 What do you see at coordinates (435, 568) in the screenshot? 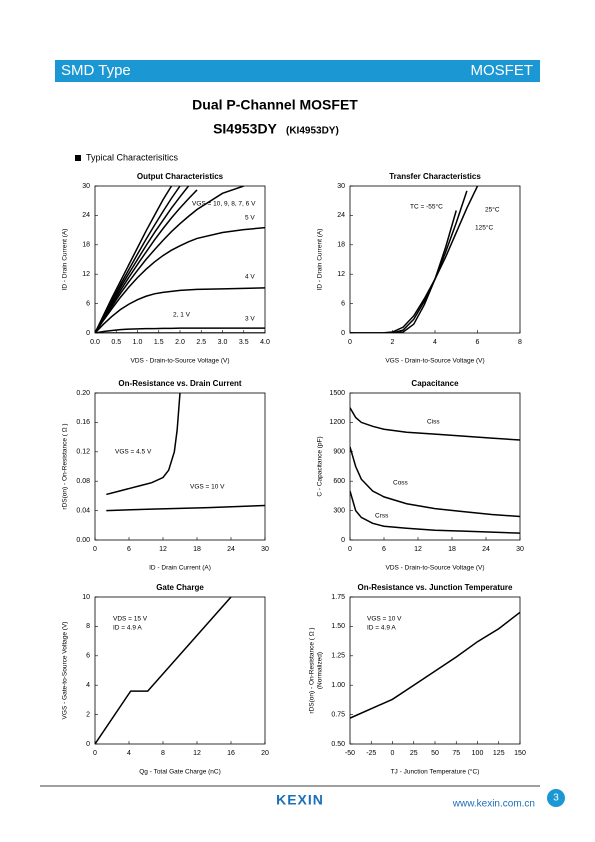
I see `x-axis-label: VDS - Drain-to-Source Voltage (V)` at bounding box center [435, 568].